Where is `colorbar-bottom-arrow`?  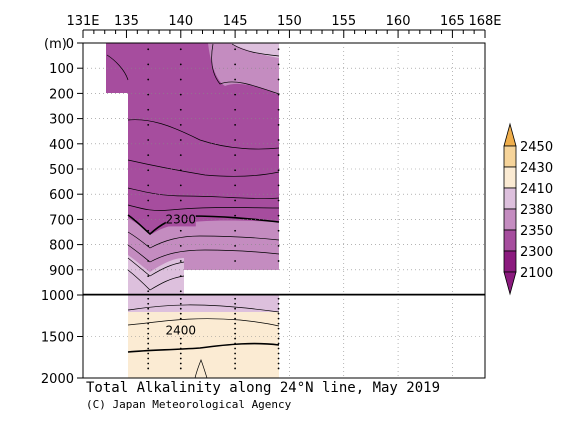 colorbar-bottom-arrow is located at coordinates (510, 283).